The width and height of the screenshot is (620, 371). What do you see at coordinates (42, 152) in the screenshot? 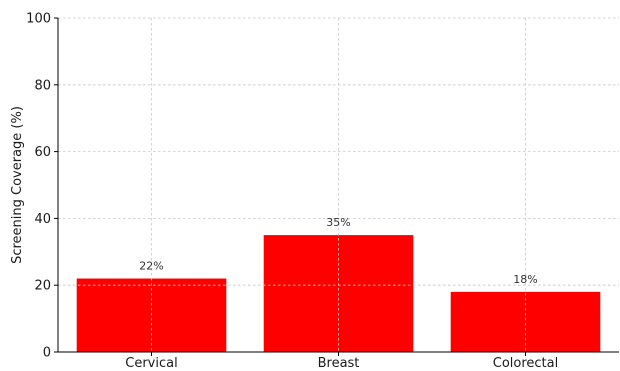
I see `y-tick-label: 60` at bounding box center [42, 152].